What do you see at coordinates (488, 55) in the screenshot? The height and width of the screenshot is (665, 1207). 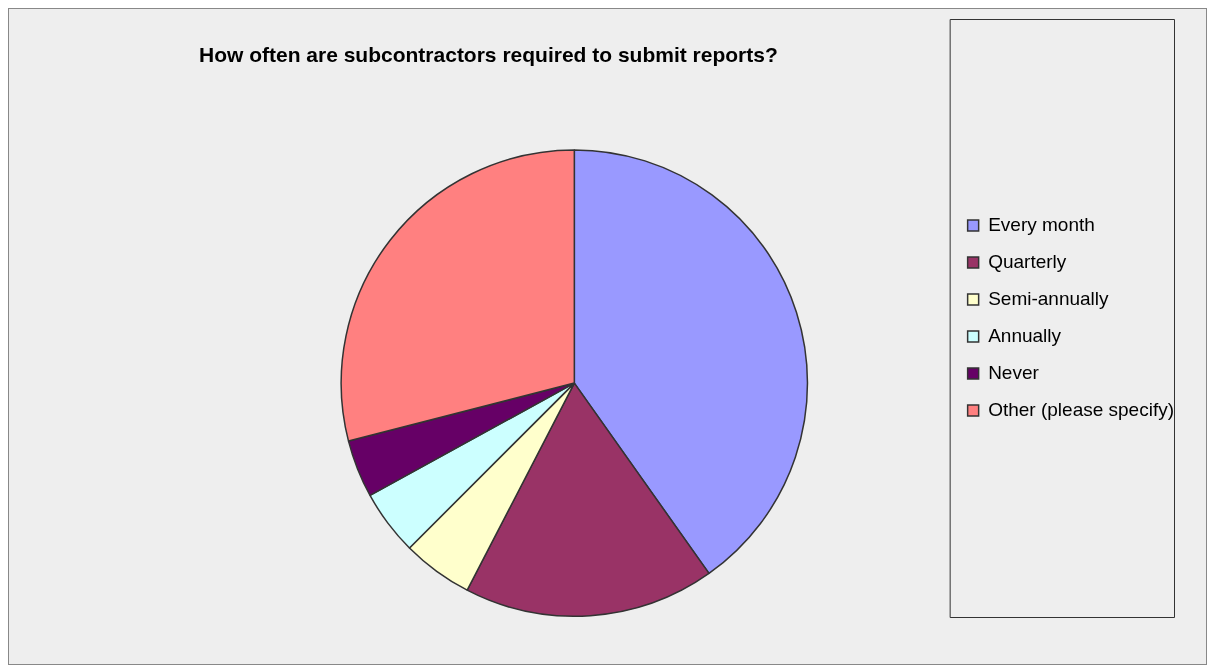 I see `text: How often are subcontractors required to submit reports?` at bounding box center [488, 55].